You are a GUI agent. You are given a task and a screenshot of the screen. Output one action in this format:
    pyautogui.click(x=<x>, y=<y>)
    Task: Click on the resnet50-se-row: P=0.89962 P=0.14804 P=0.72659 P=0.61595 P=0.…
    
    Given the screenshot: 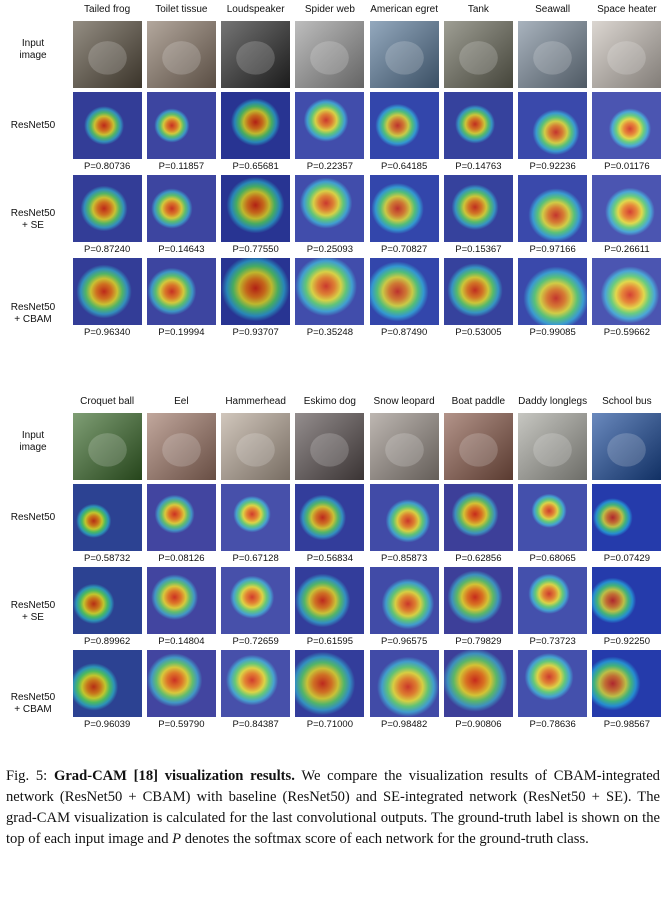 What is the action you would take?
    pyautogui.click(x=367, y=607)
    